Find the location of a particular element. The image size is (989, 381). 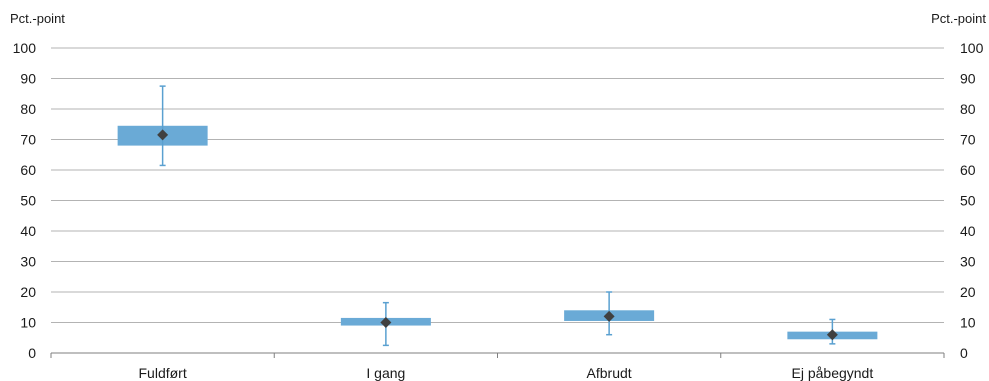

x-category-label: Ej påbegyndt is located at coordinates (833, 373).